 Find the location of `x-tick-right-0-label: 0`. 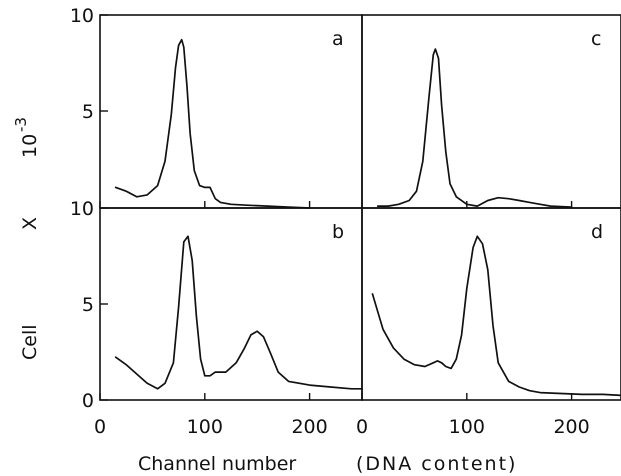

x-tick-right-0-label: 0 is located at coordinates (362, 427).